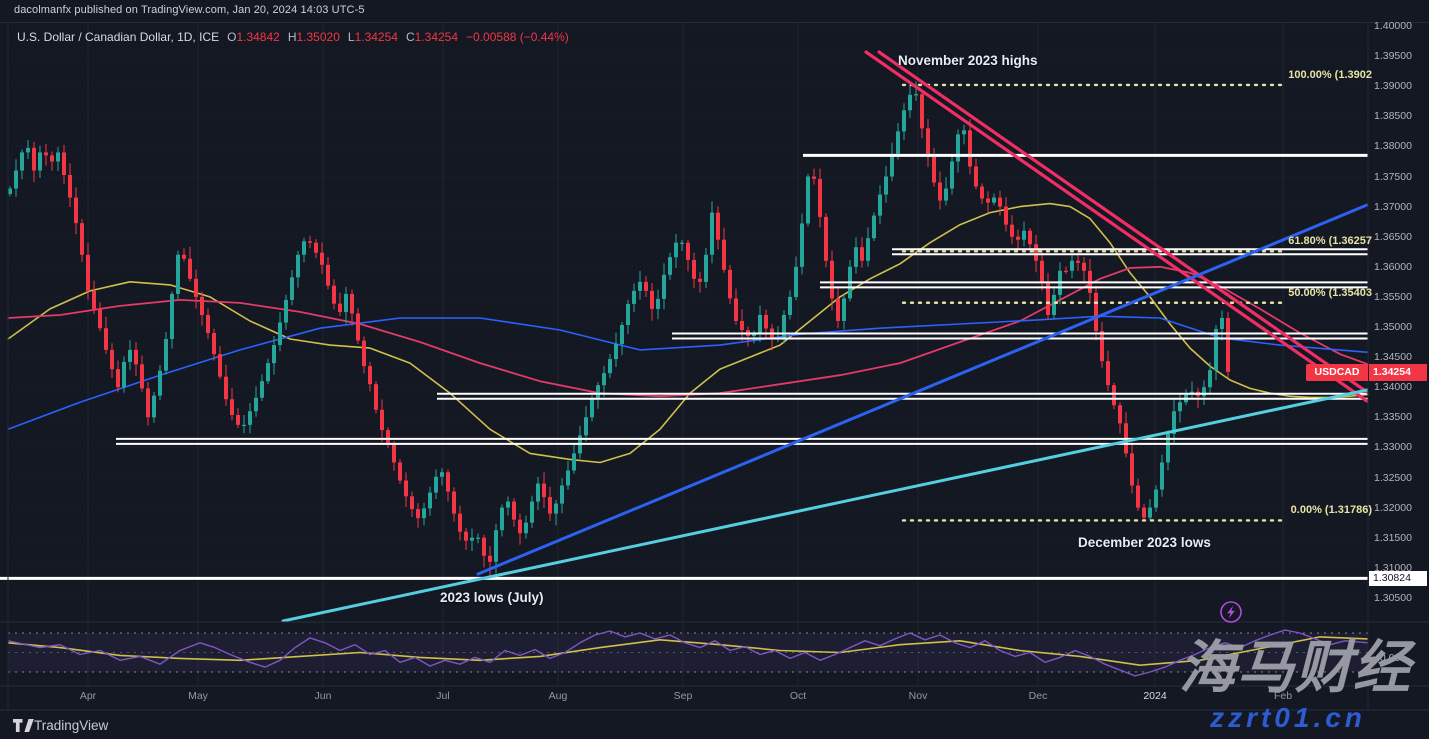  What do you see at coordinates (232, 37) in the screenshot?
I see `ohlc-key: O` at bounding box center [232, 37].